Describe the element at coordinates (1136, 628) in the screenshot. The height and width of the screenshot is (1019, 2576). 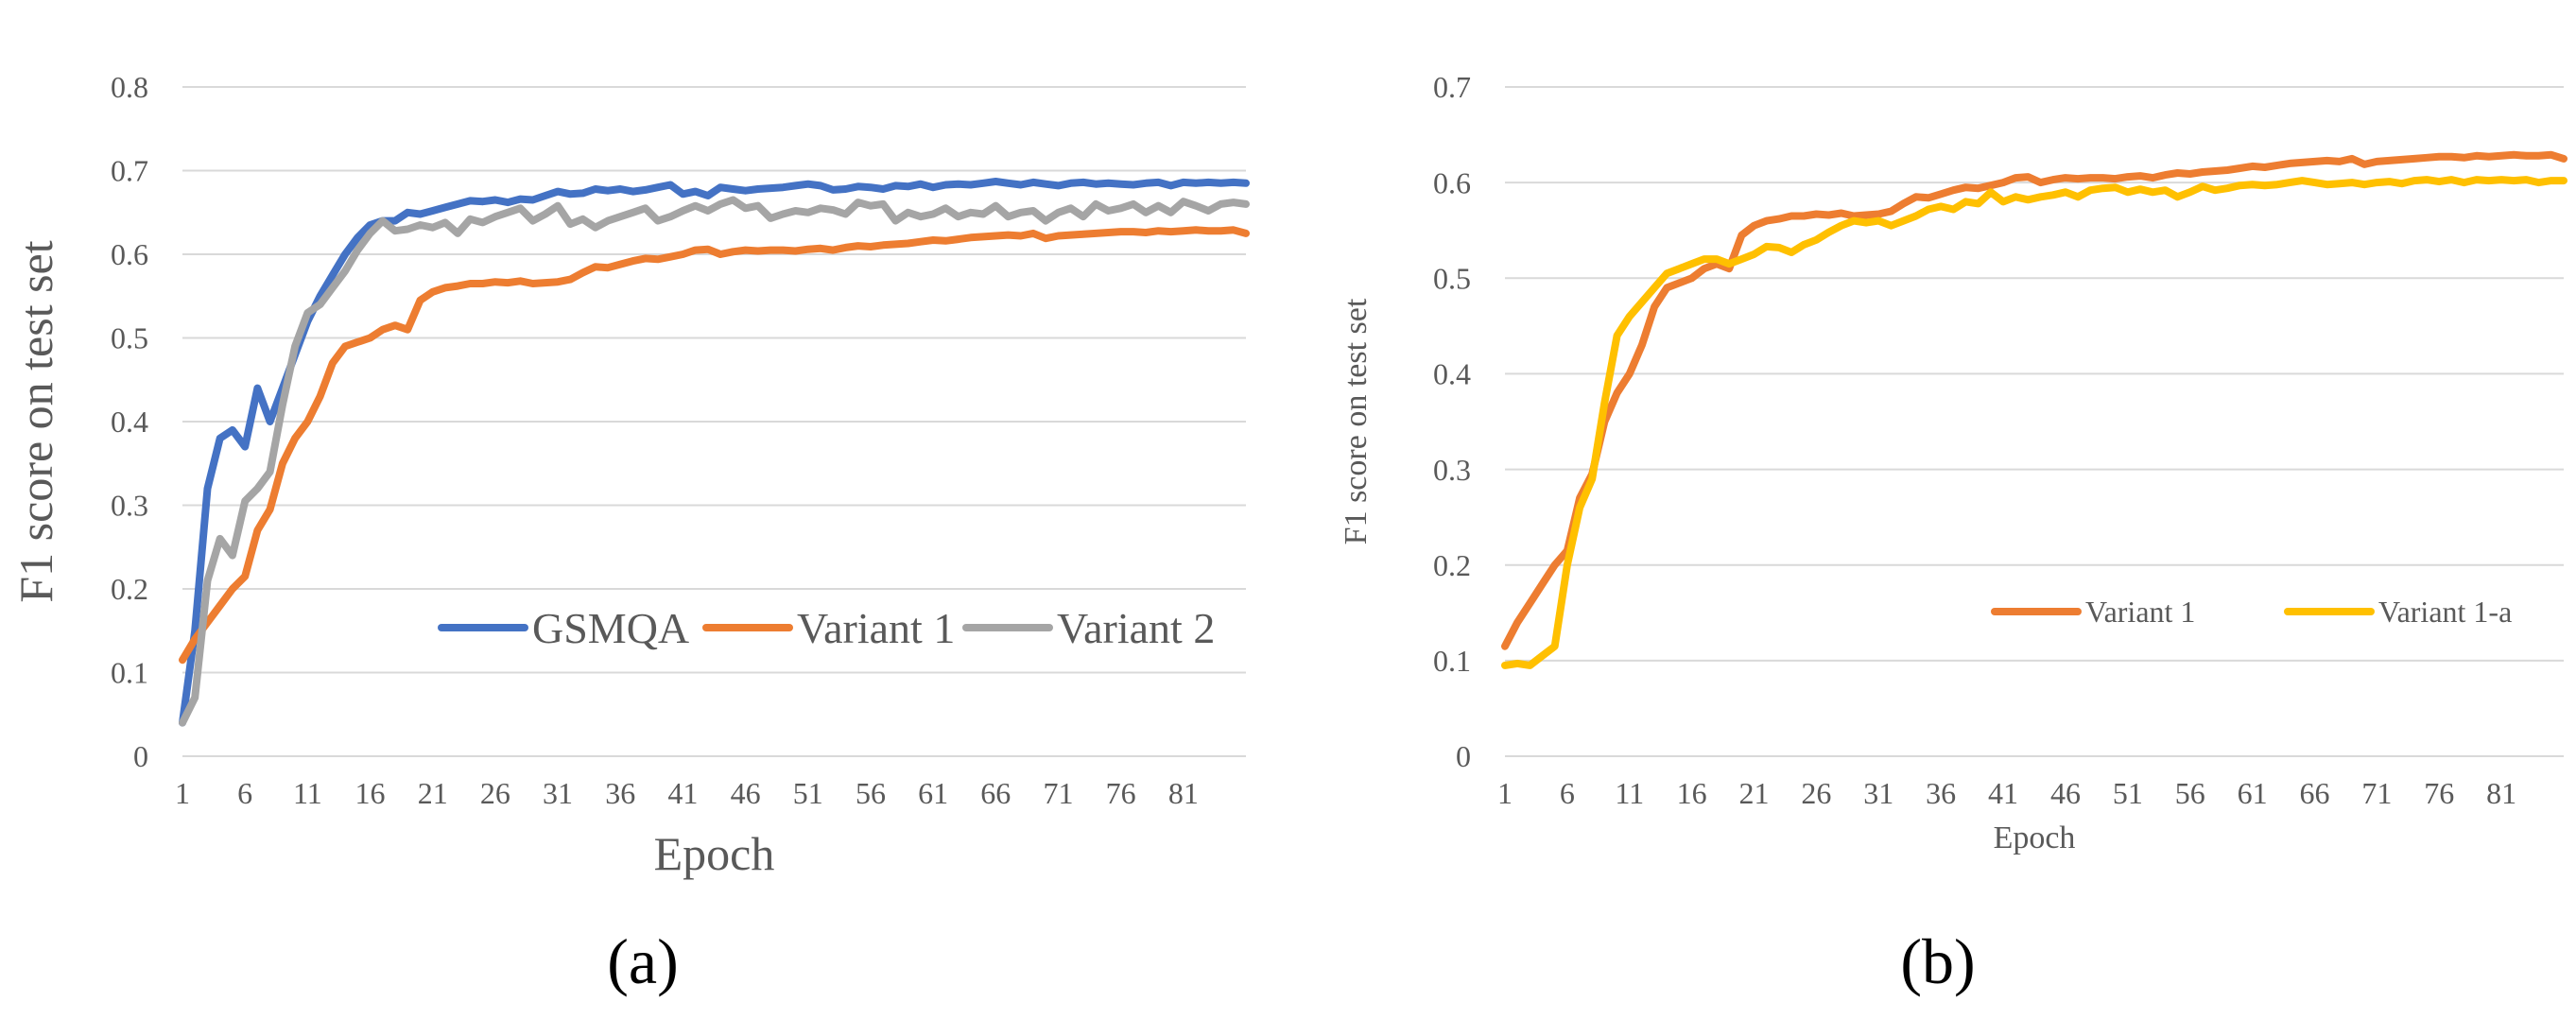
I see `chart-a-legend-label: Variant 2` at that location.